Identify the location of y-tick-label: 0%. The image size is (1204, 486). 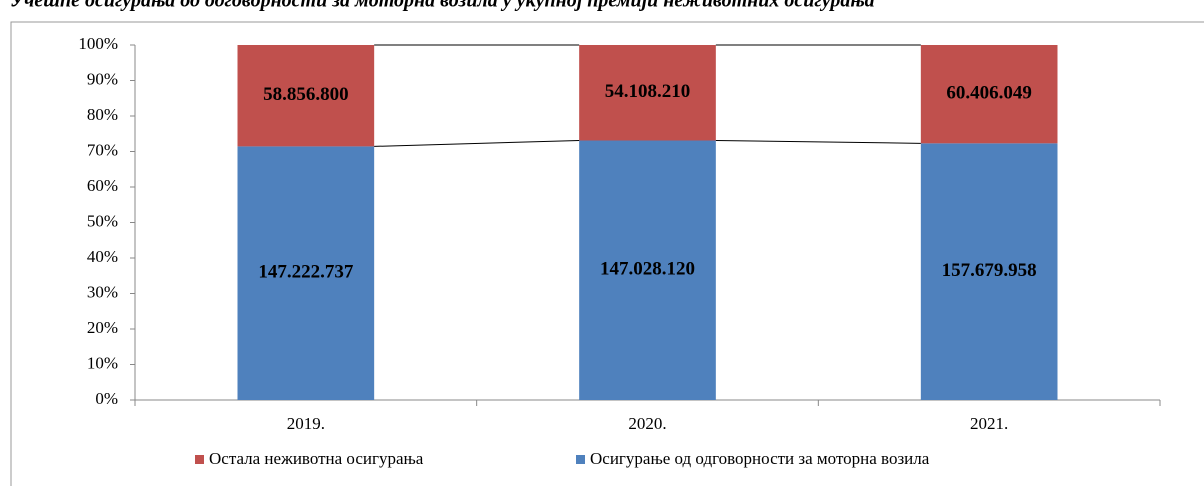
(106, 398).